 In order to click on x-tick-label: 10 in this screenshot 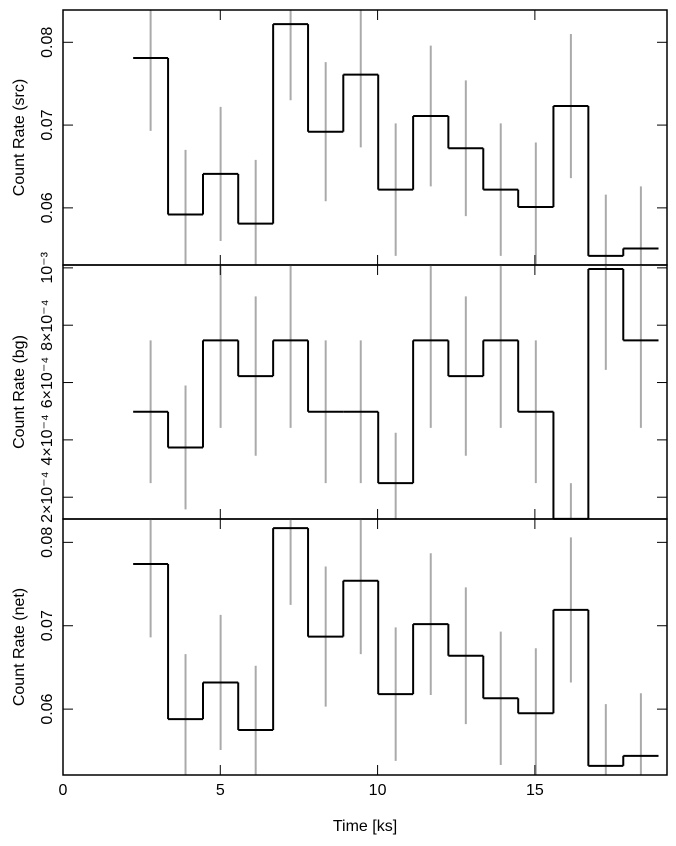, I will do `click(378, 790)`.